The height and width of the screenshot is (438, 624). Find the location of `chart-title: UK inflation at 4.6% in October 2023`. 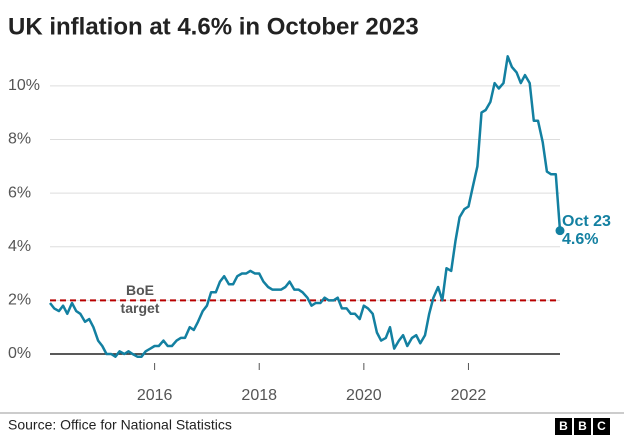

chart-title: UK inflation at 4.6% in October 2023 is located at coordinates (213, 26).